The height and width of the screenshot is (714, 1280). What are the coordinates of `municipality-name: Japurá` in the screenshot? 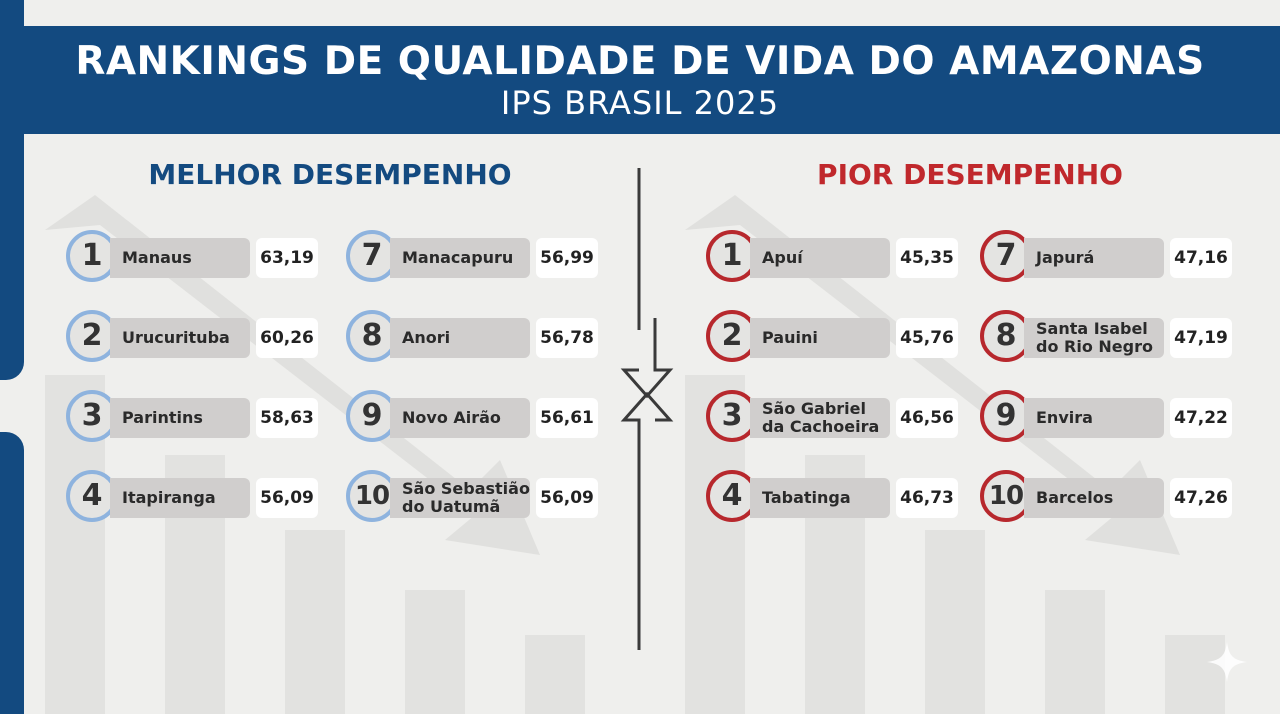 It's located at (1094, 258).